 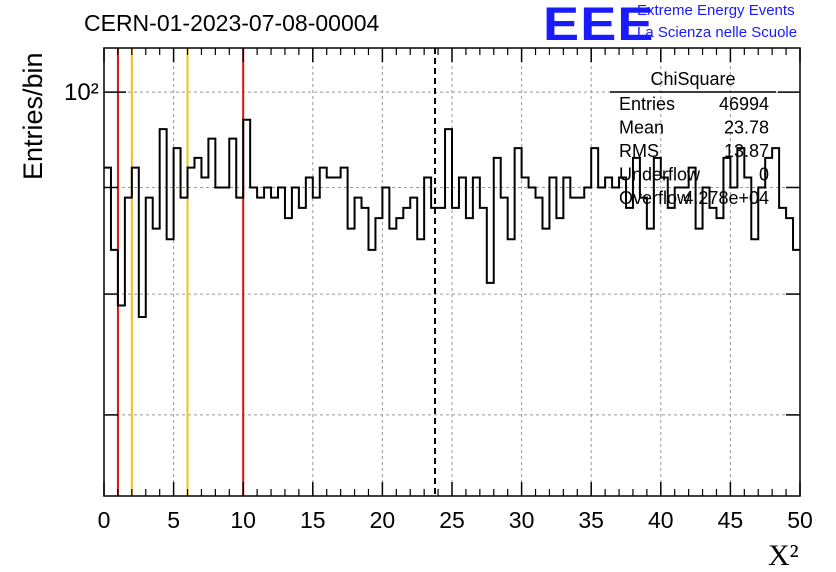 I want to click on x-tick-label: 50, so click(x=800, y=520).